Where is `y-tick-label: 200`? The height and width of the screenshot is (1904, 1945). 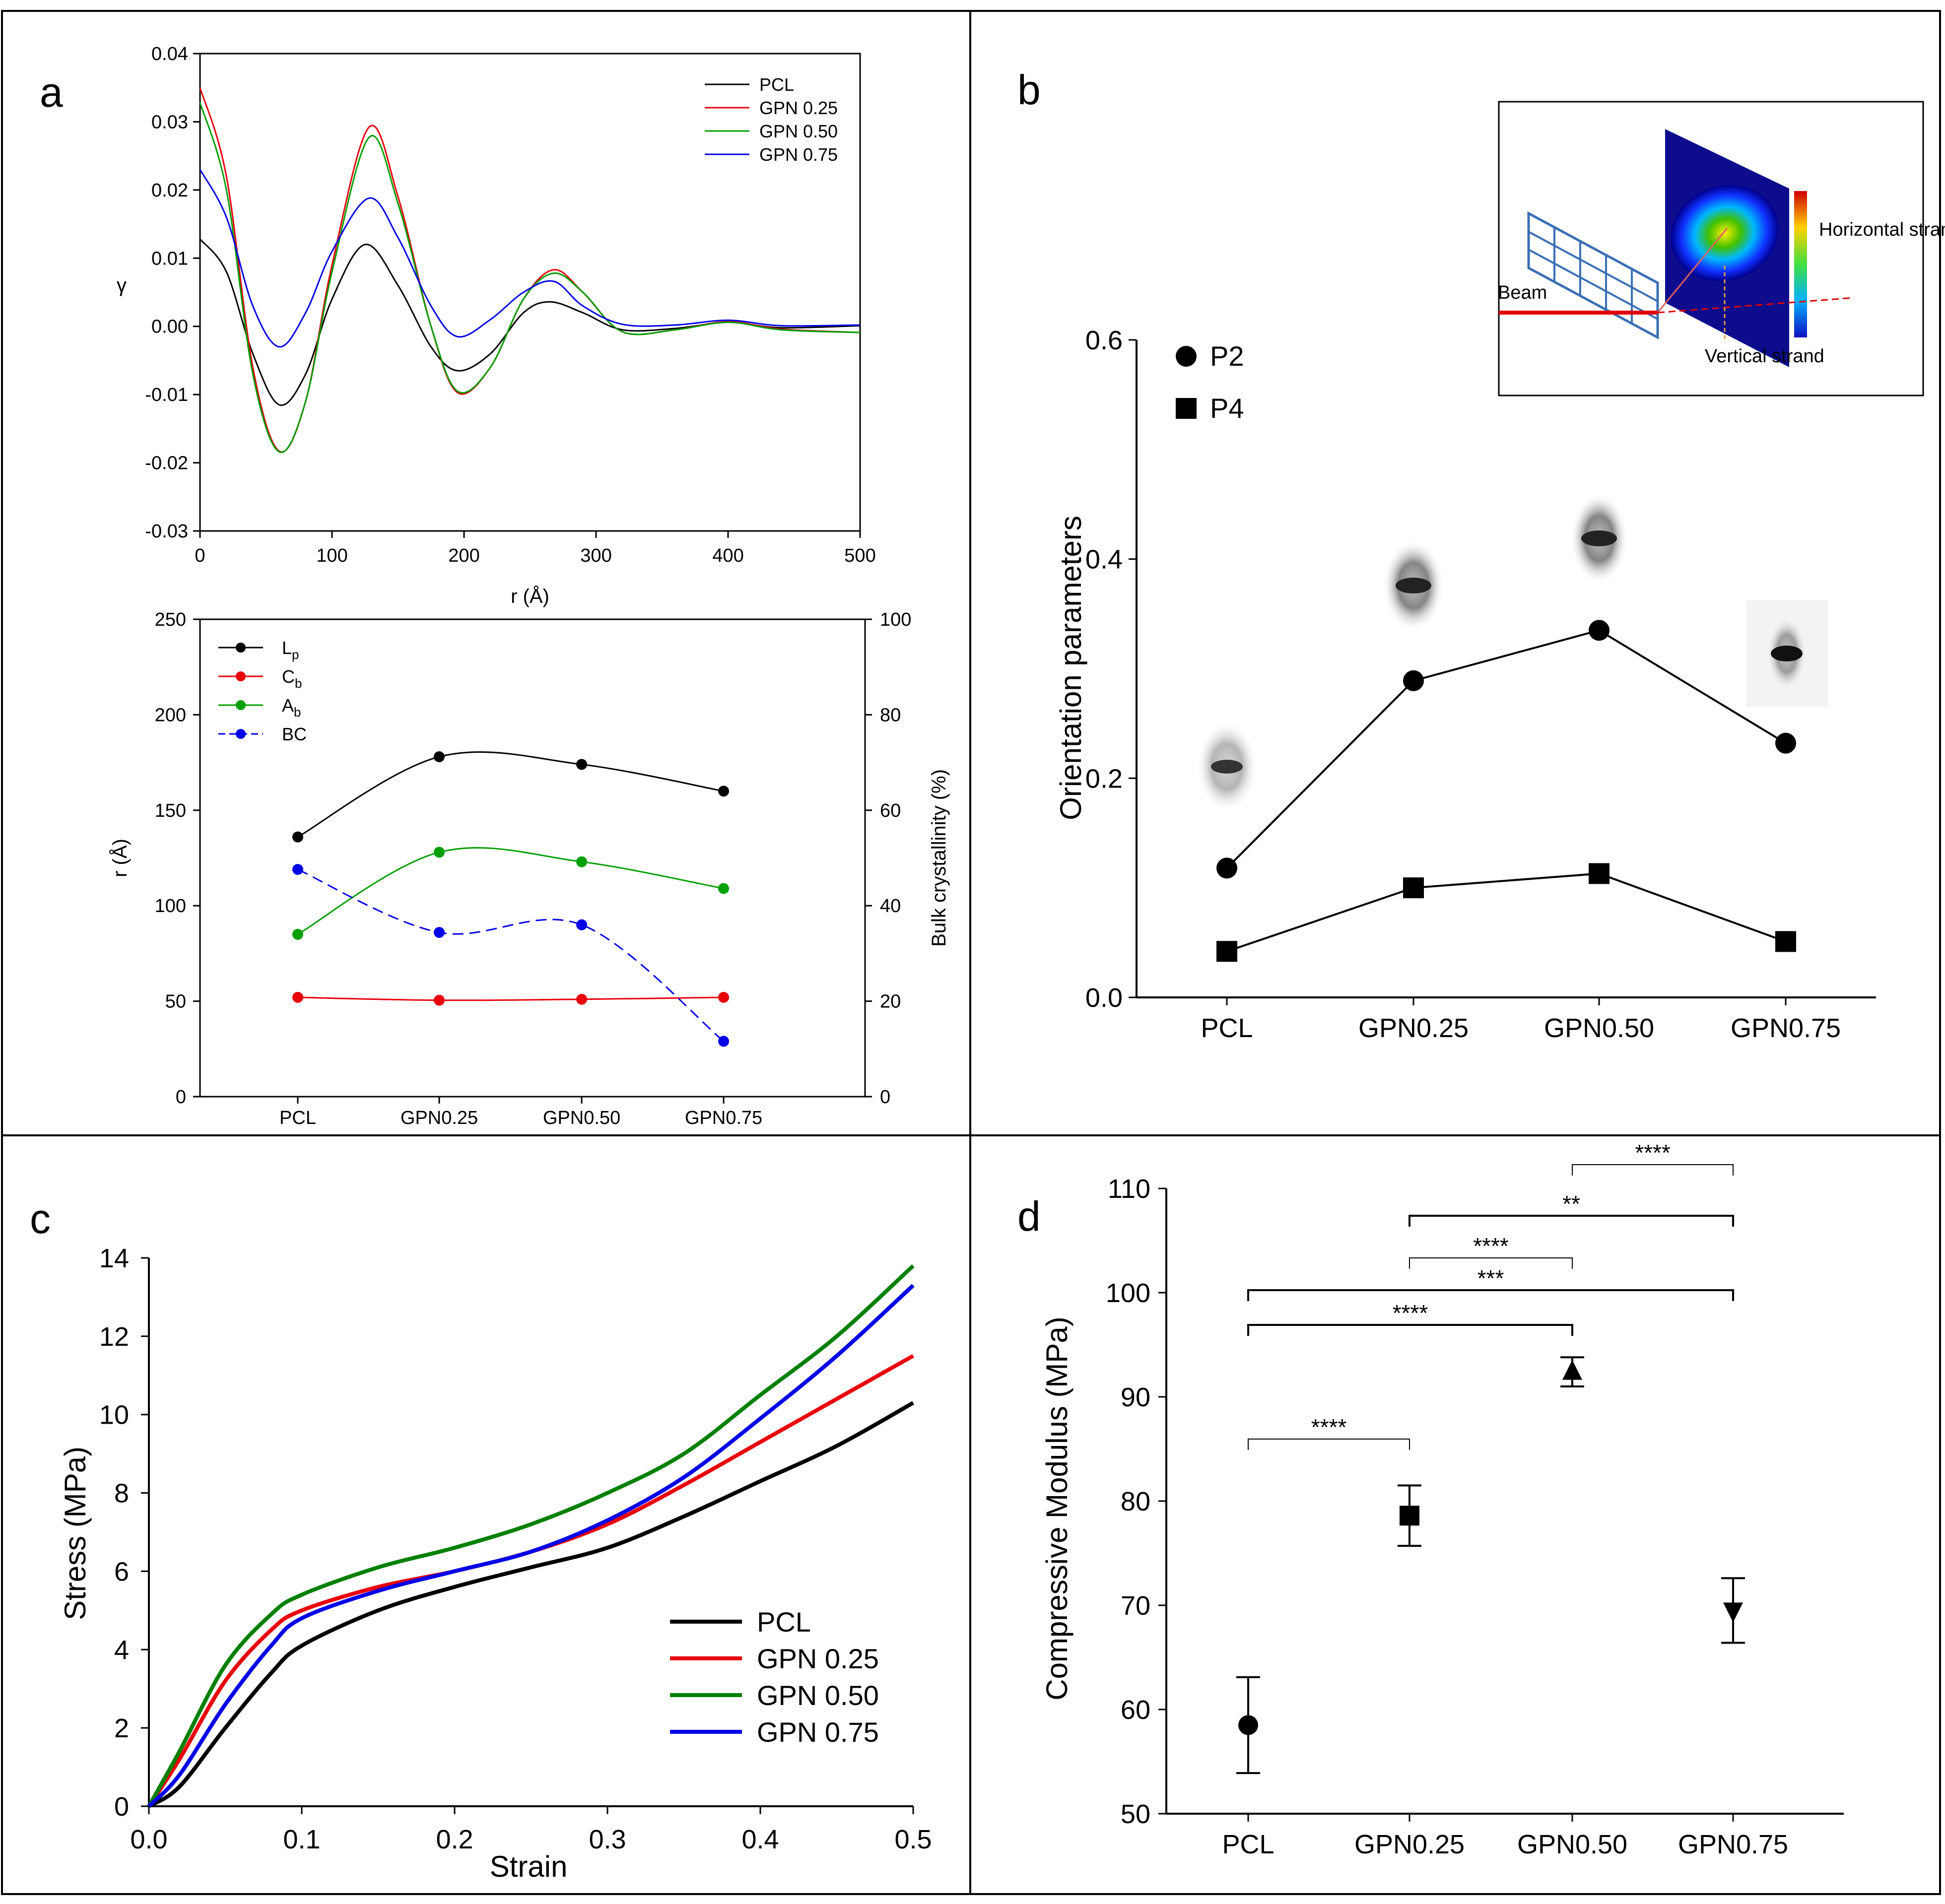
y-tick-label: 200 is located at coordinates (170, 715).